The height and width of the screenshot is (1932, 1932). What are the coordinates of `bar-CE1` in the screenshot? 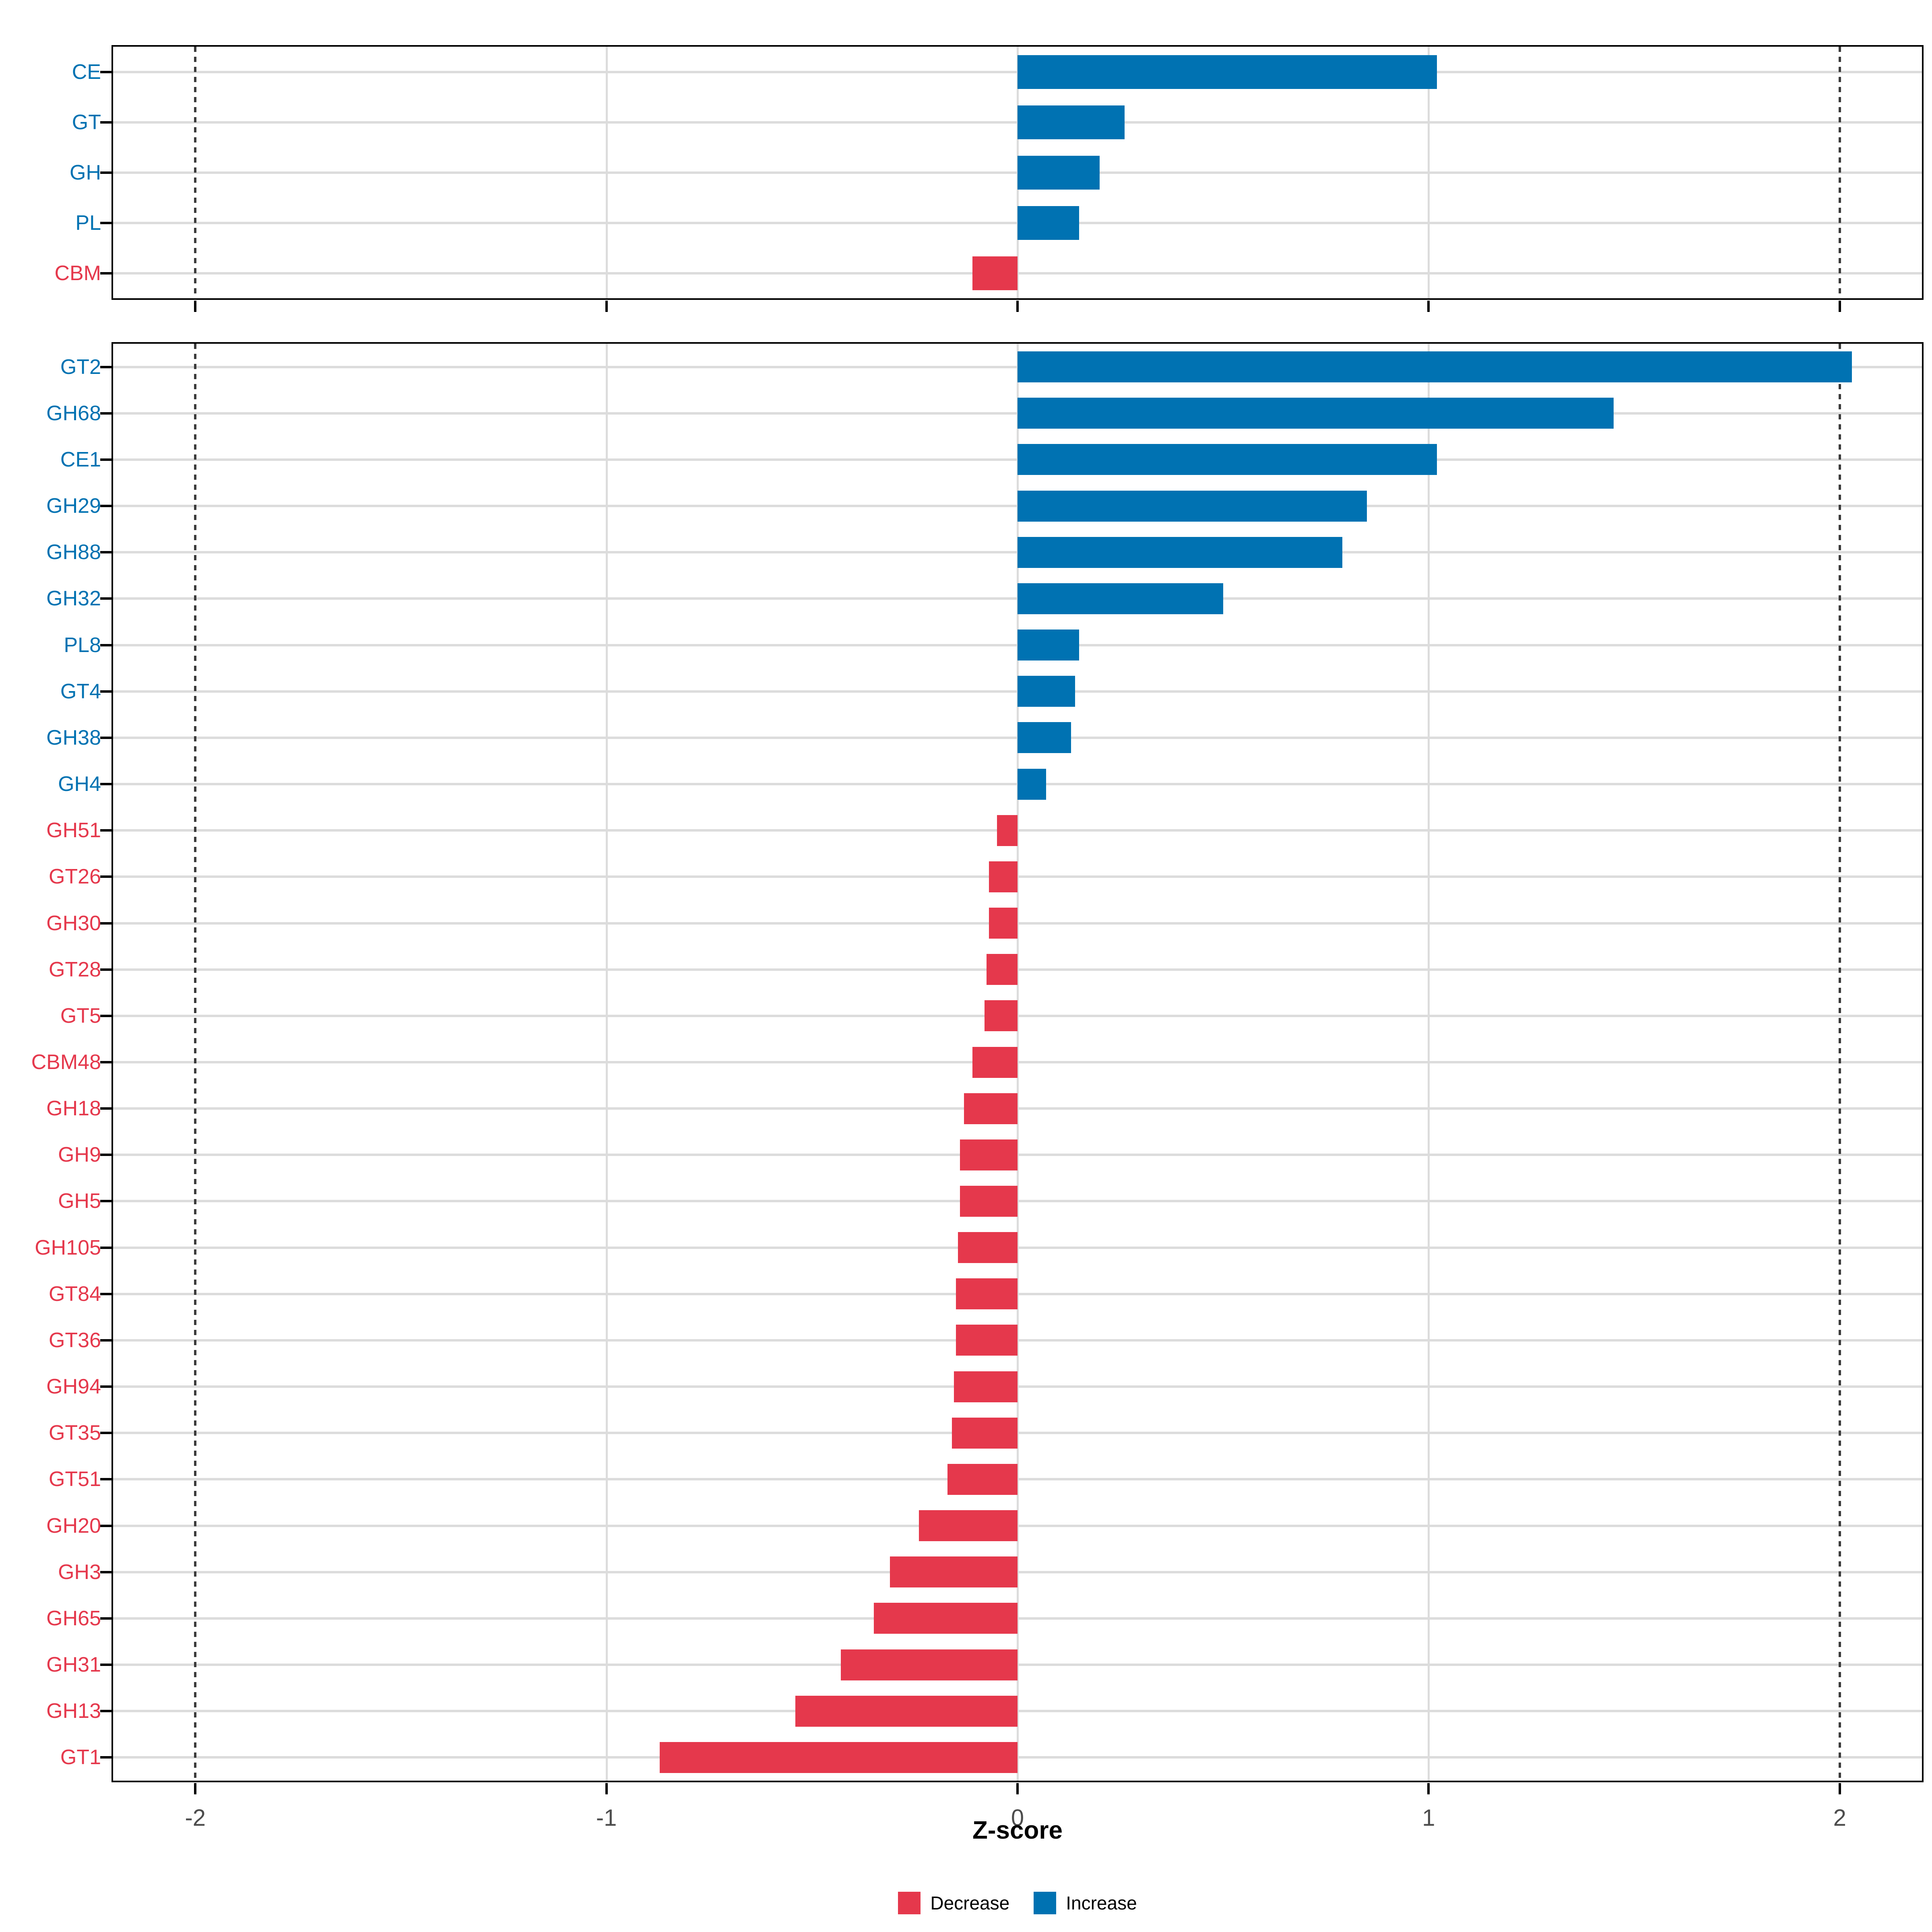 It's located at (1227, 459).